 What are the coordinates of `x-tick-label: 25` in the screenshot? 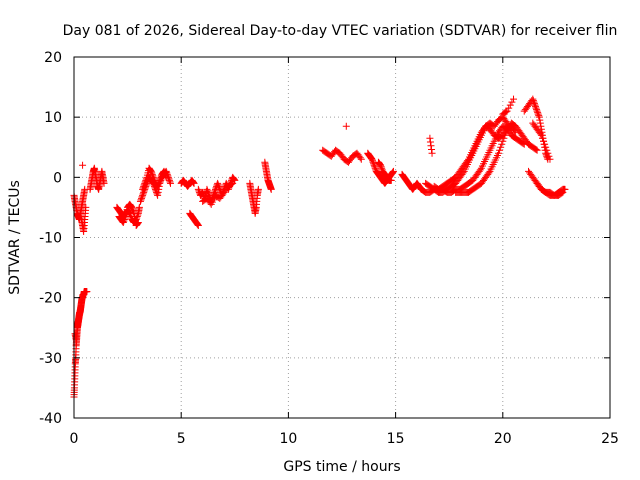 It's located at (610, 439).